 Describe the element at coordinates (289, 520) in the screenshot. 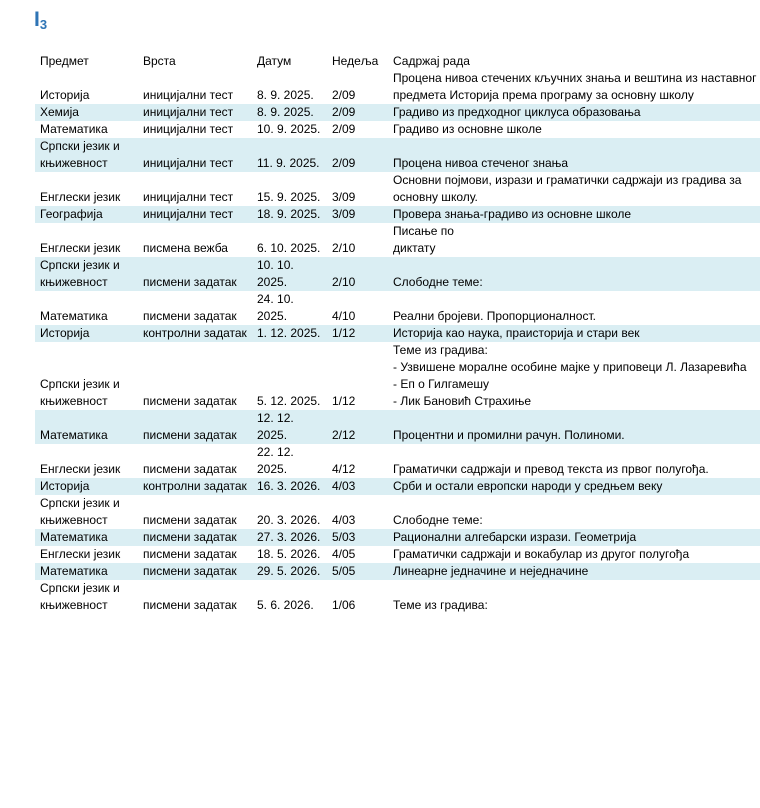

I see `table-cell: 20. 3. 2026.` at that location.